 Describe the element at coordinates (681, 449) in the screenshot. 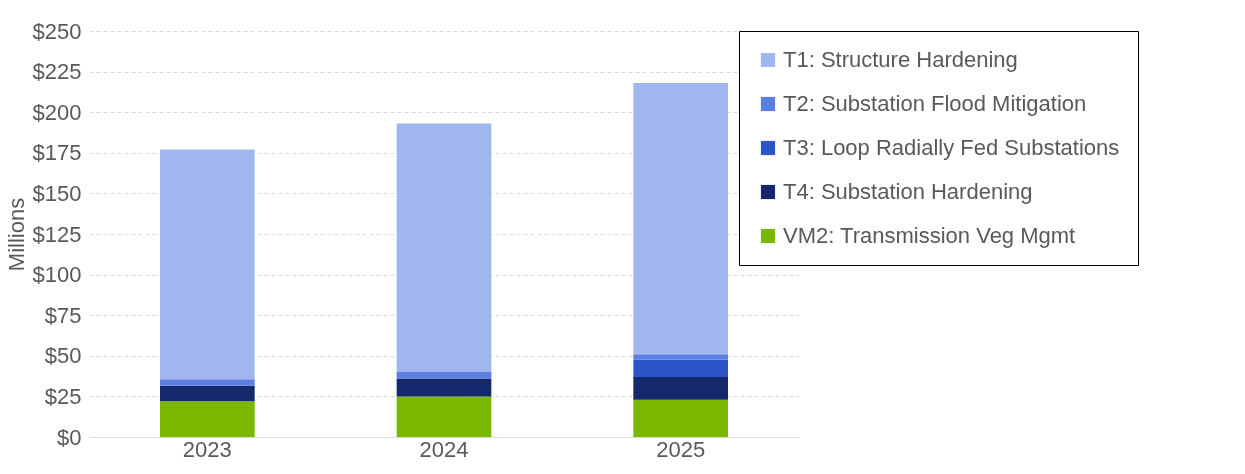

I see `x-tick-label: 2025` at that location.